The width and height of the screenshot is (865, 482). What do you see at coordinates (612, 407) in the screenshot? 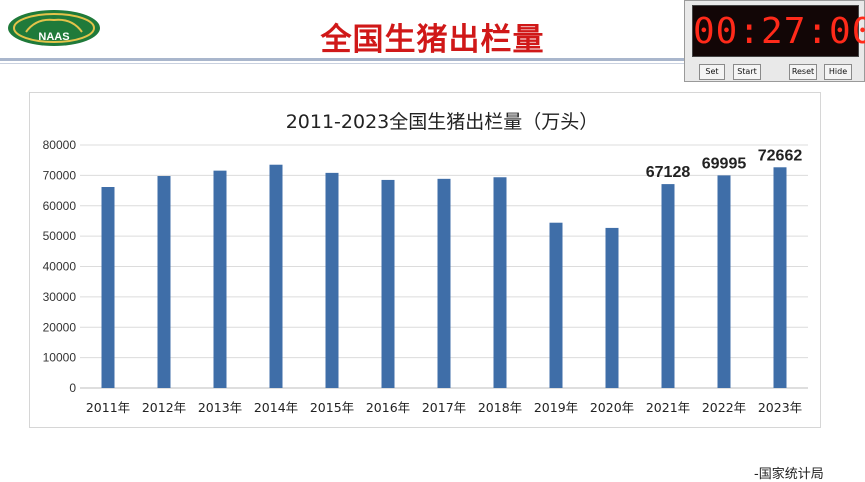
I see `x-tick-label: 2020年` at bounding box center [612, 407].